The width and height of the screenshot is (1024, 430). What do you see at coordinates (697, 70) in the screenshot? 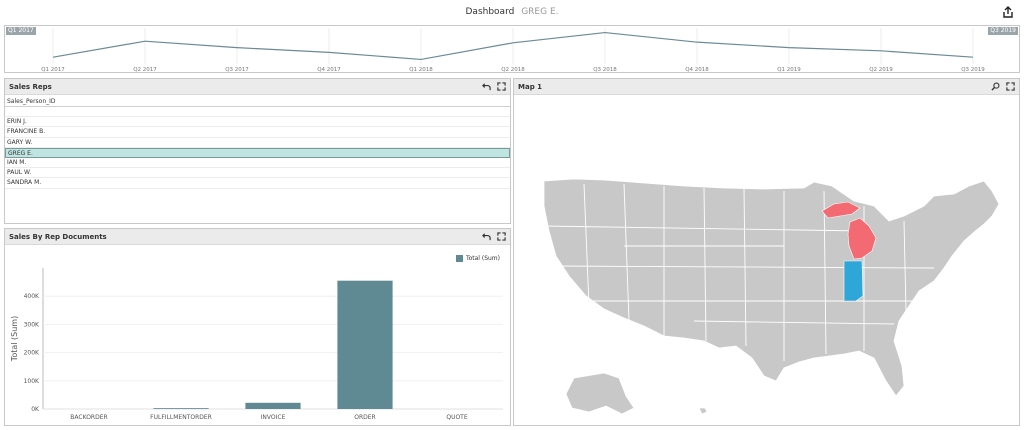
I see `range-tick-label: Q4 2018` at bounding box center [697, 70].